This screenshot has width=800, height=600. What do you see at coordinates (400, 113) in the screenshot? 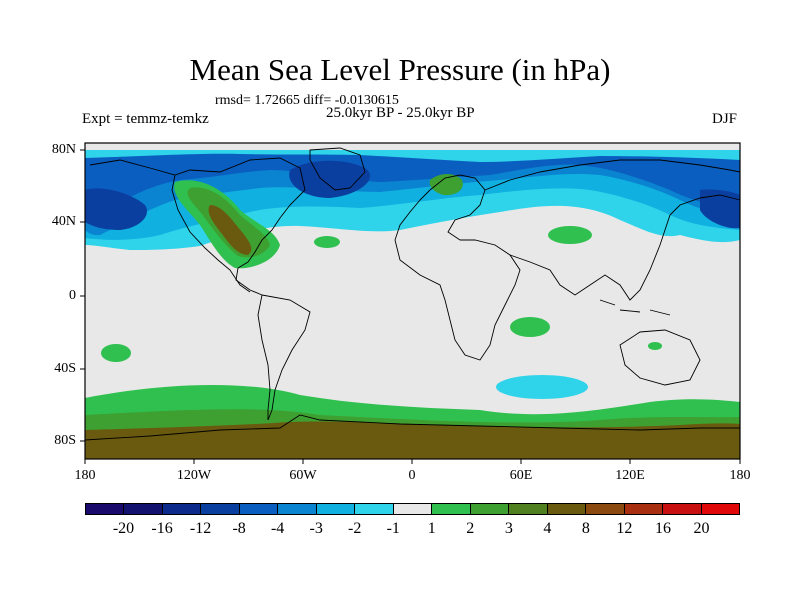
I see `period-label: 25.0kyr BP - 25.0kyr BP` at bounding box center [400, 113].